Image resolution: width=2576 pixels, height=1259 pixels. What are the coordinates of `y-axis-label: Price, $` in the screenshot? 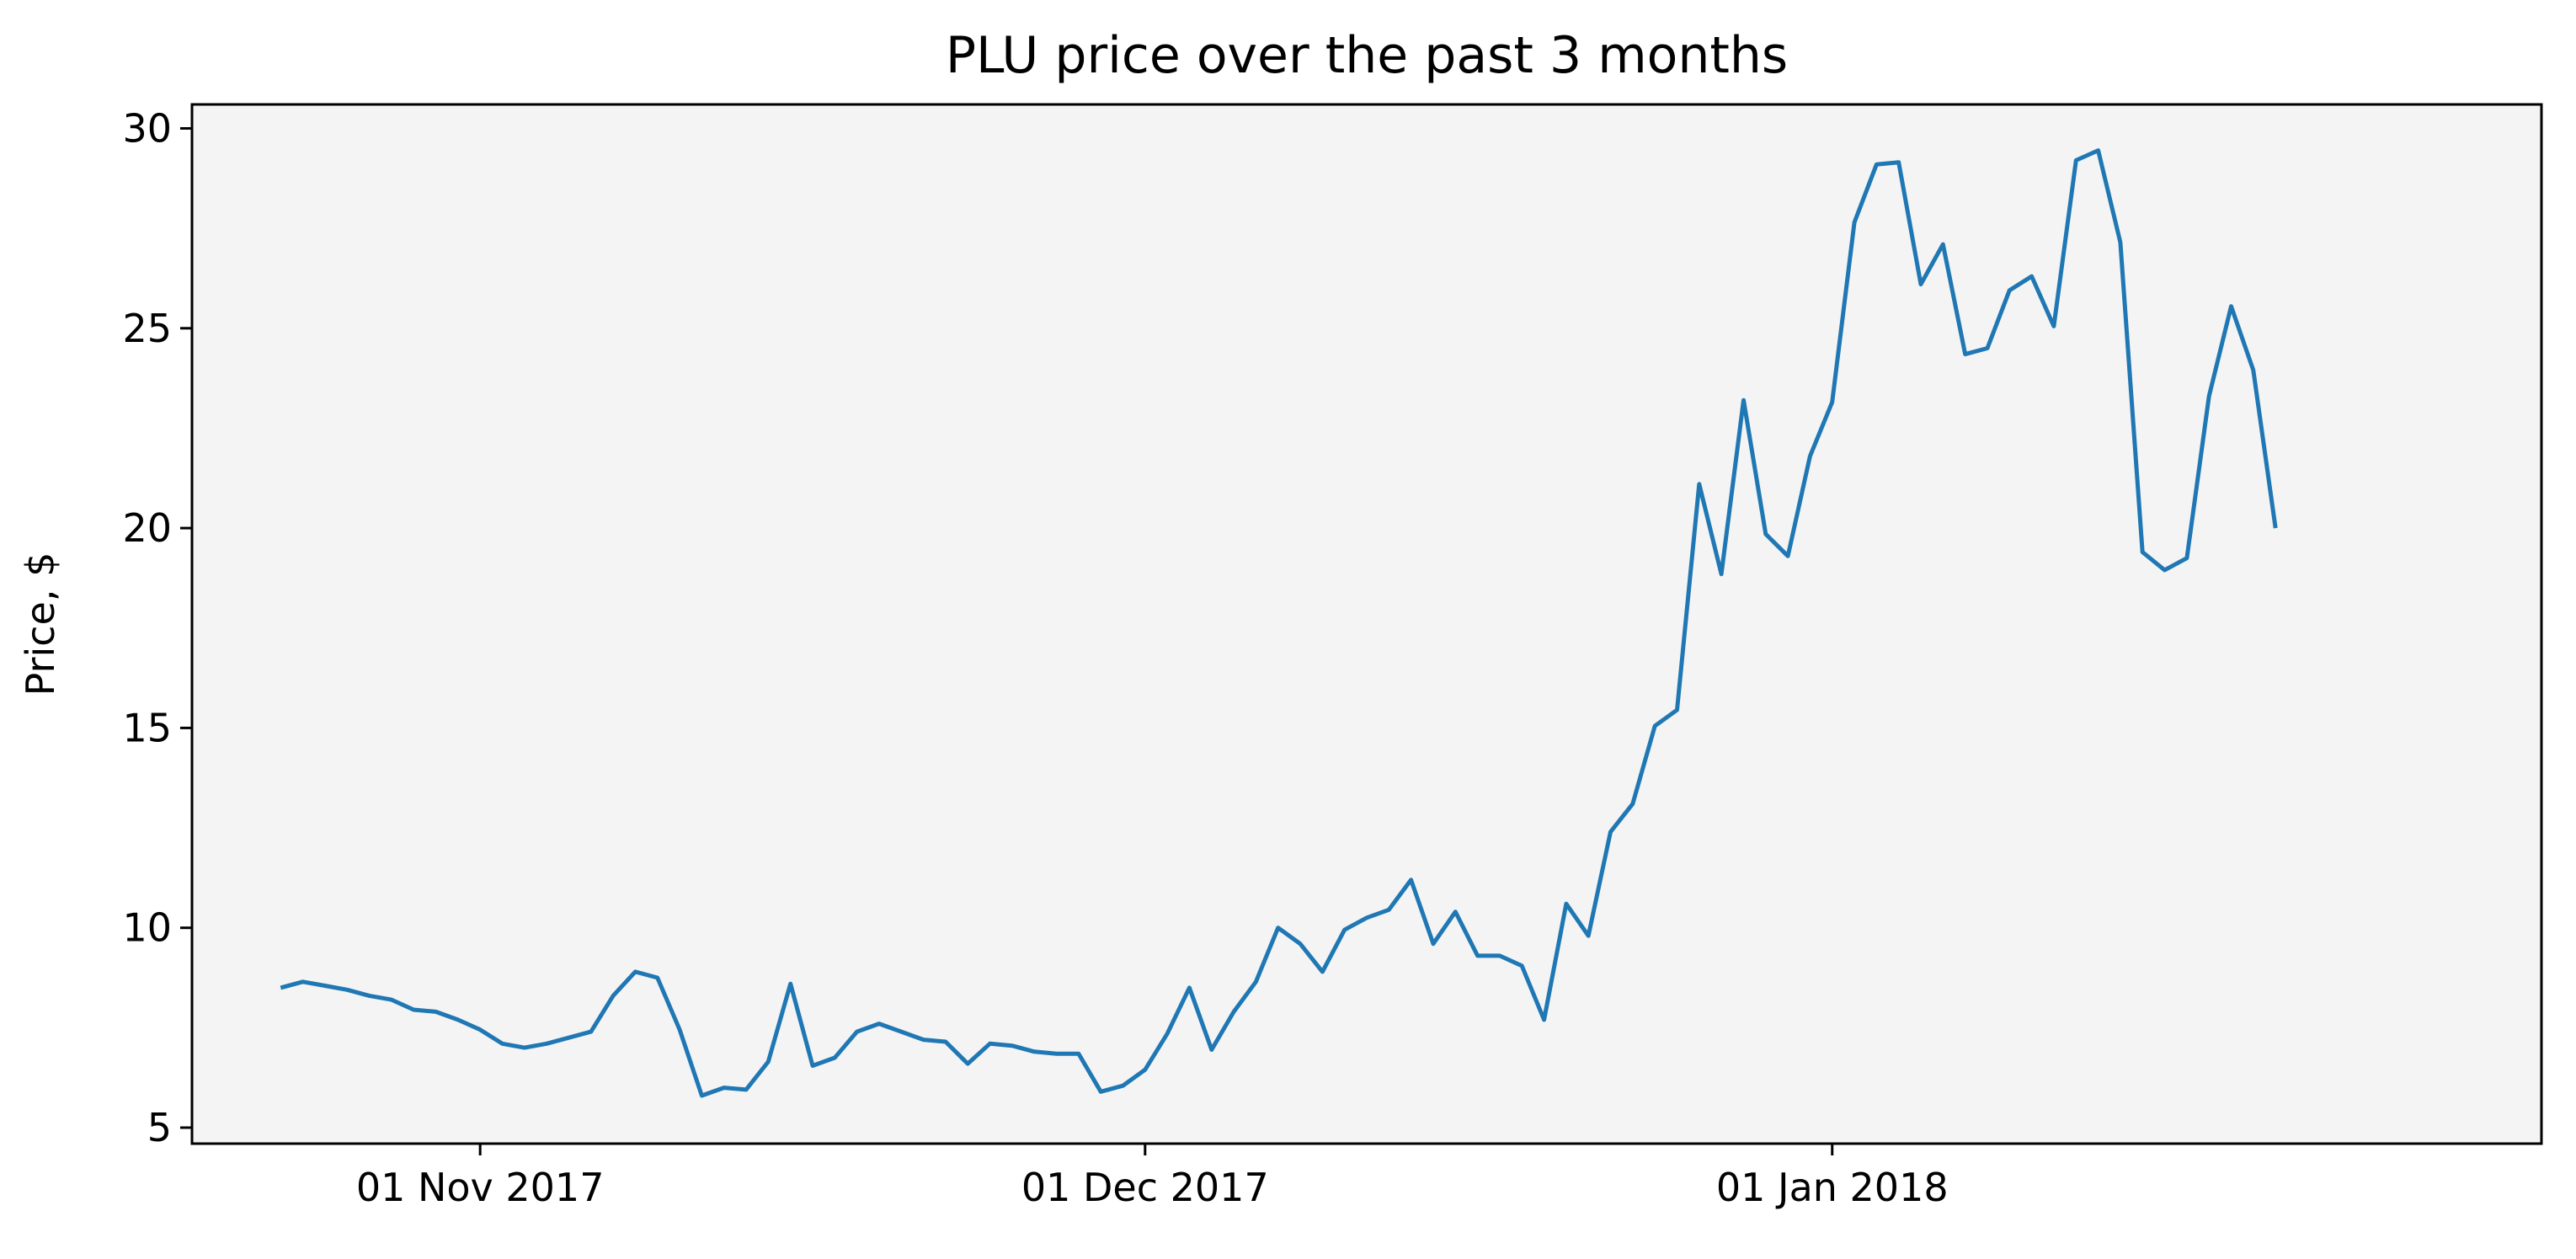 It's located at (40, 624).